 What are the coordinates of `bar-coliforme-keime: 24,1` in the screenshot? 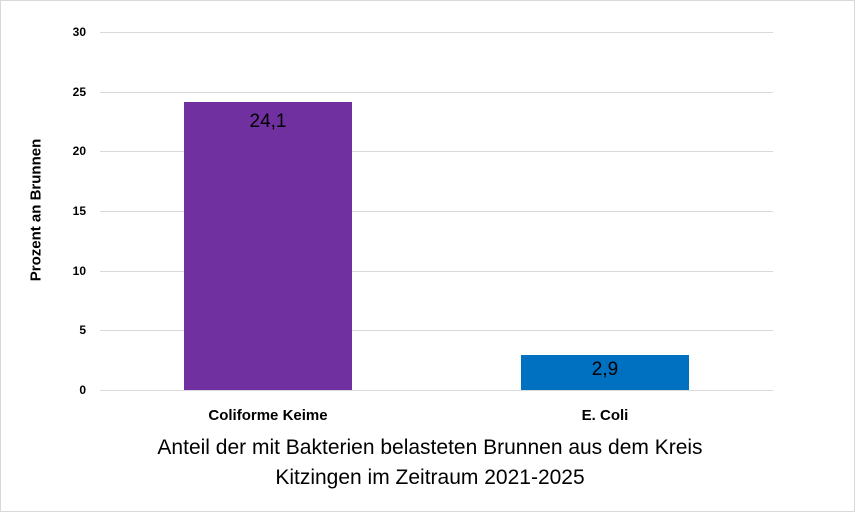 It's located at (268, 246).